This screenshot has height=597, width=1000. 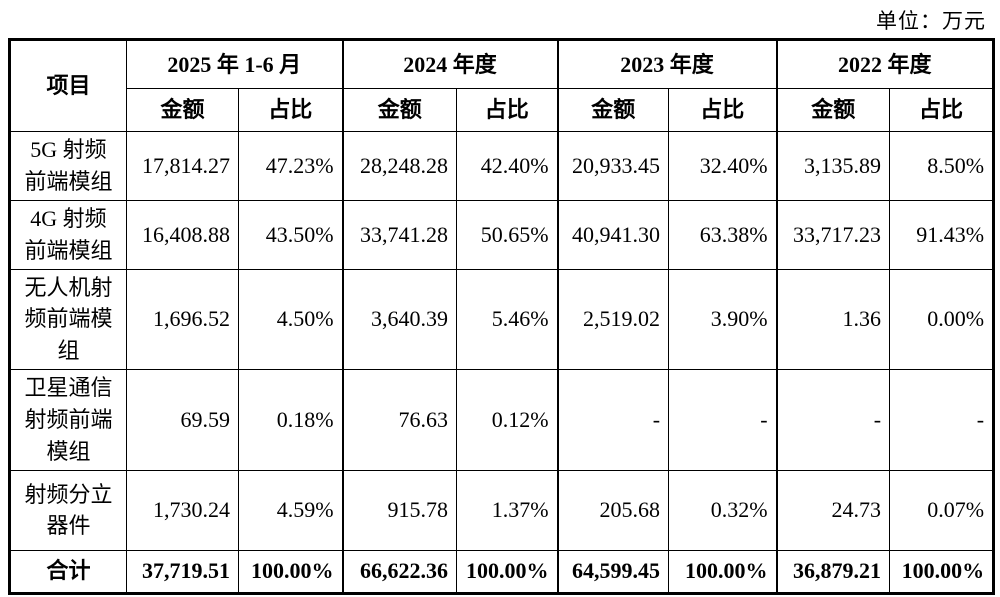 I want to click on row-label: 4G 射频前端模组, so click(x=68, y=234).